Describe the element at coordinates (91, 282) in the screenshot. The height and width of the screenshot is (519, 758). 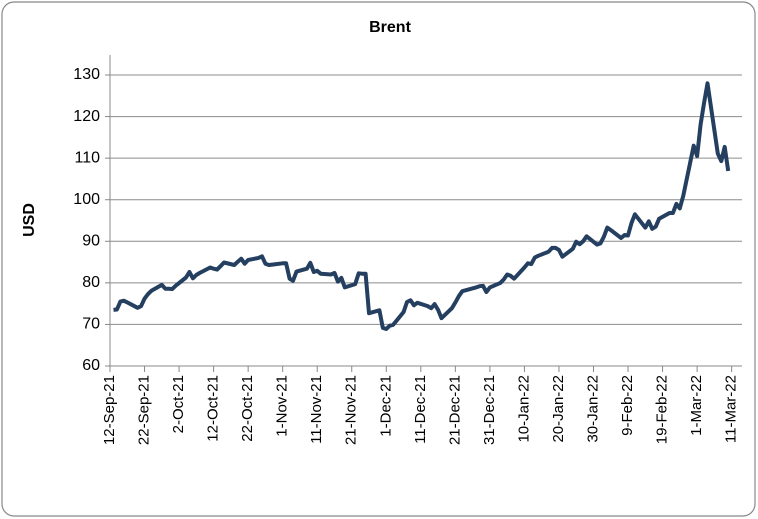
I see `y-tick-label: 80` at that location.